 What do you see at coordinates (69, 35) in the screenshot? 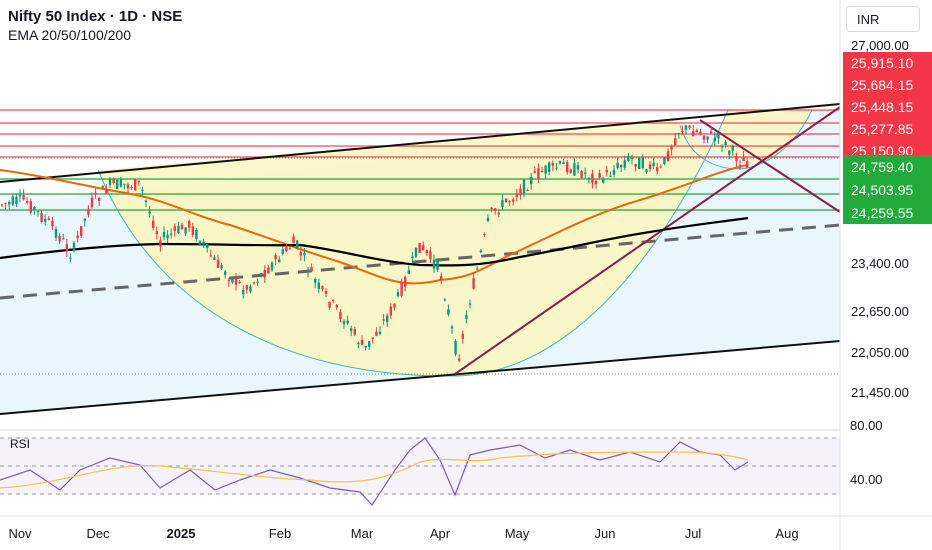
I see `indicator-legend: EMA 20/50/100/200` at bounding box center [69, 35].